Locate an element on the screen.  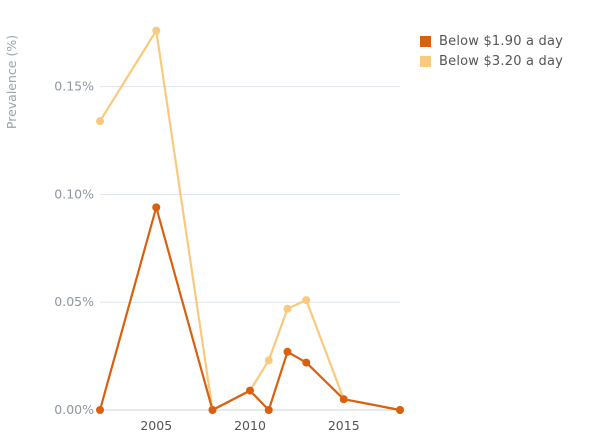
legend-item: Below $1.90 a day is located at coordinates (491, 41).